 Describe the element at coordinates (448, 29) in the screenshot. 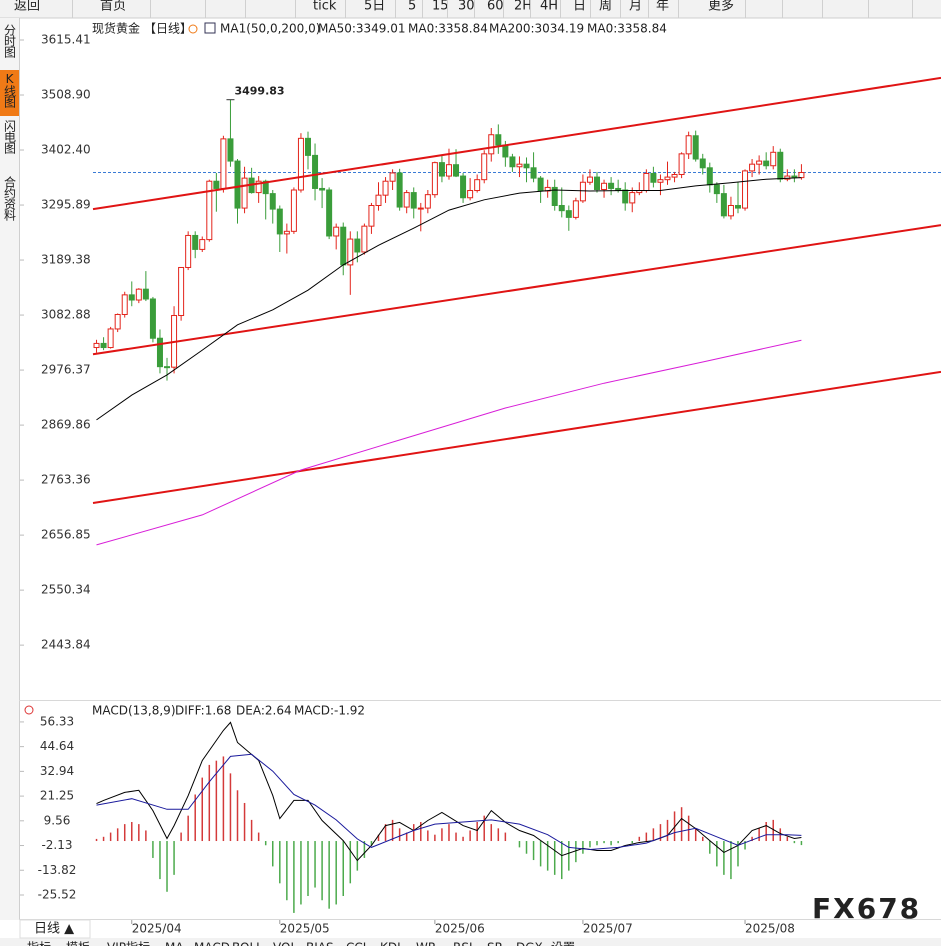

I see `legend-item: MA0:3358.84` at that location.